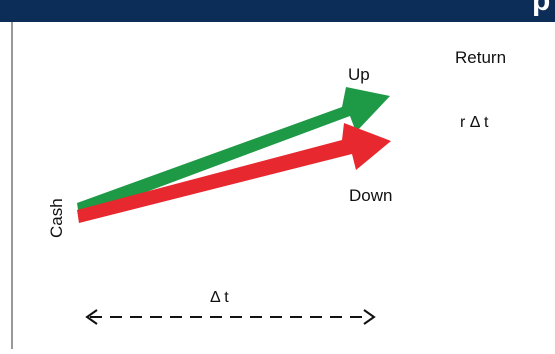  I want to click on time-arrow-left-head, so click(91, 317).